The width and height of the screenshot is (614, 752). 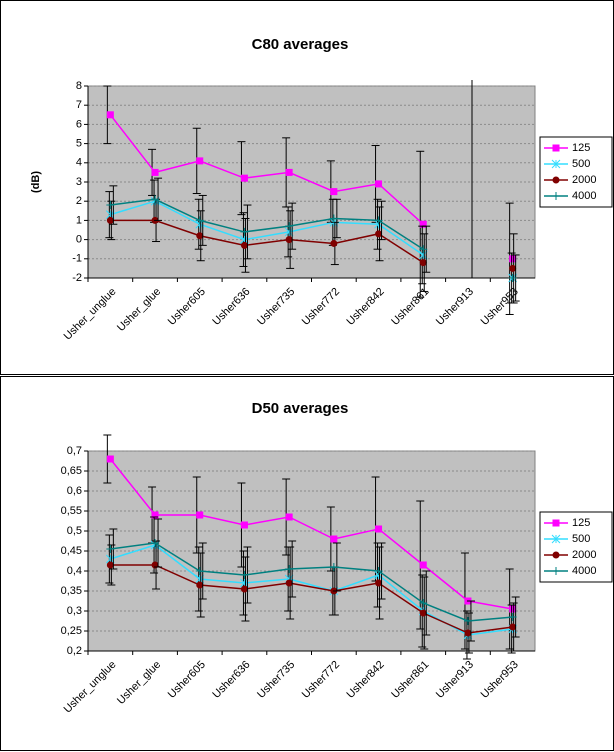 What do you see at coordinates (74, 651) in the screenshot?
I see `y-tick-label: 0,2` at bounding box center [74, 651].